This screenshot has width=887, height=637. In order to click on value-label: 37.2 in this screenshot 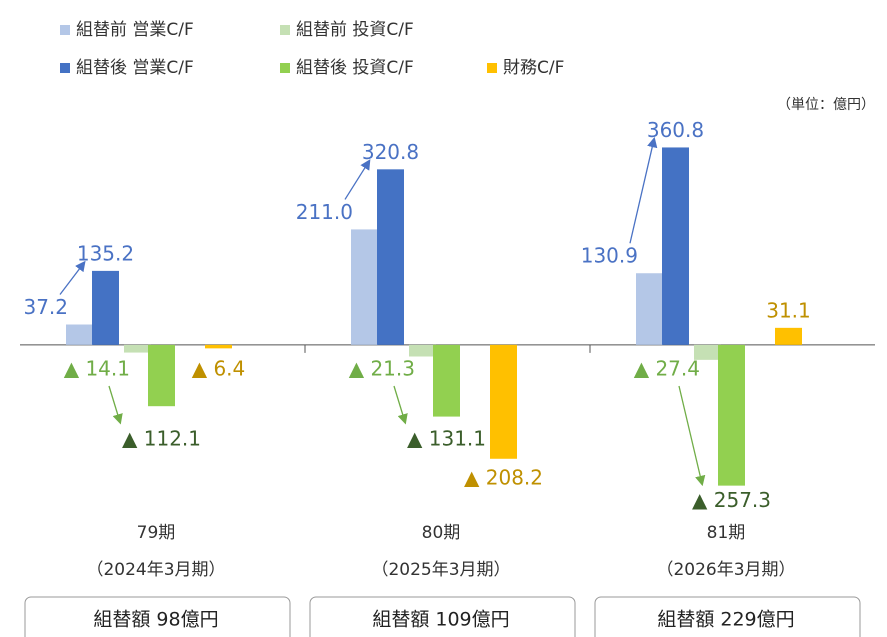, I will do `click(45, 307)`.